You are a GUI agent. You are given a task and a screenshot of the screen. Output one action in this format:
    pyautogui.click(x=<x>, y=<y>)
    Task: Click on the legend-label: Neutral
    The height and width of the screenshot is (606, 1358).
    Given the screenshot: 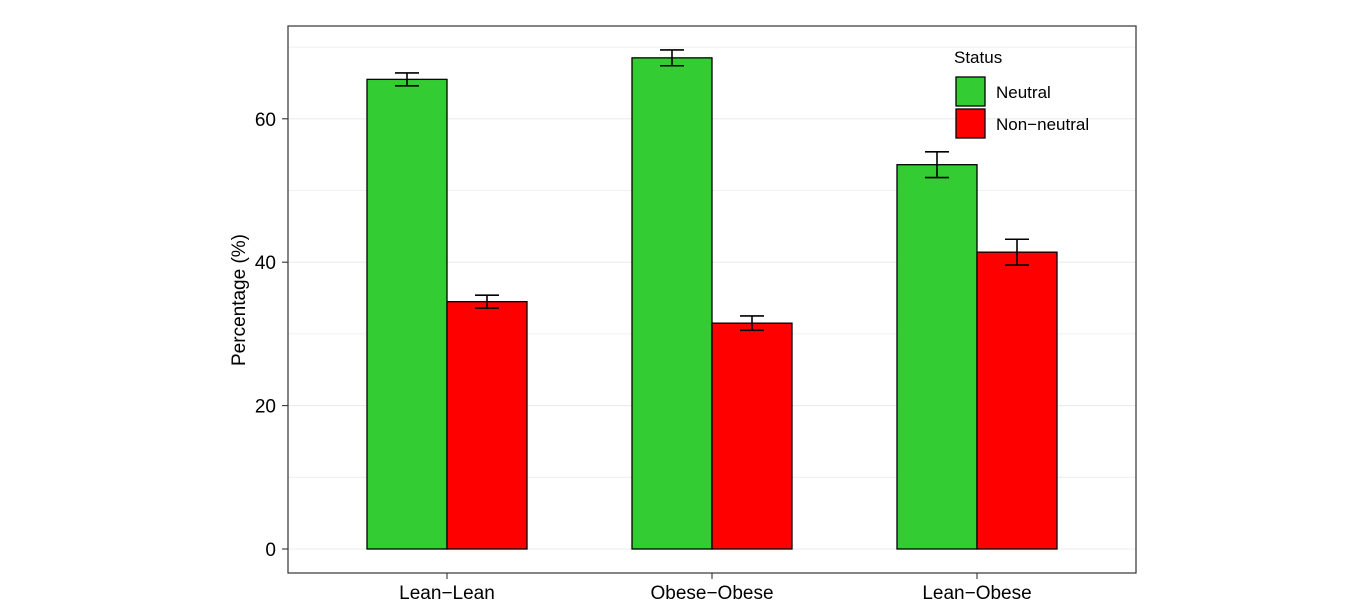 What is the action you would take?
    pyautogui.click(x=1023, y=92)
    